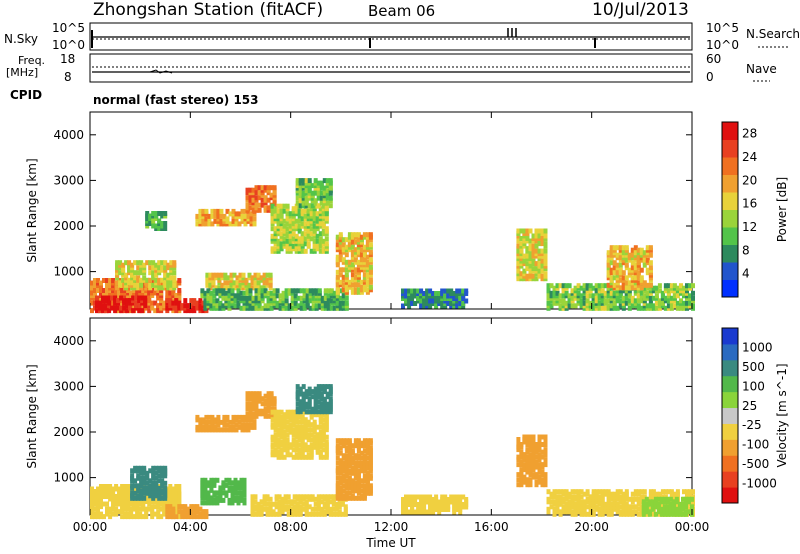 Image resolution: width=800 pixels, height=554 pixels. I want to click on colorbar-tick-label: 100, so click(753, 386).